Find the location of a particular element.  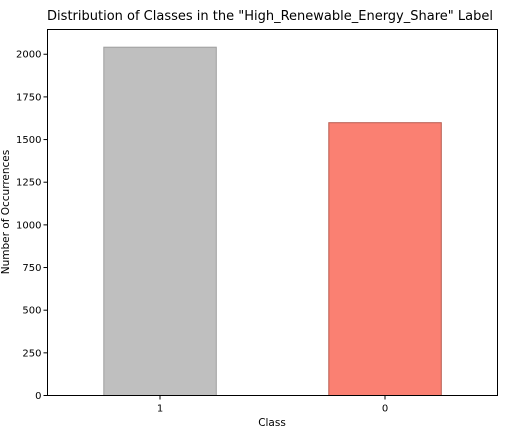

y-tick-label: 2000 is located at coordinates (28, 55).